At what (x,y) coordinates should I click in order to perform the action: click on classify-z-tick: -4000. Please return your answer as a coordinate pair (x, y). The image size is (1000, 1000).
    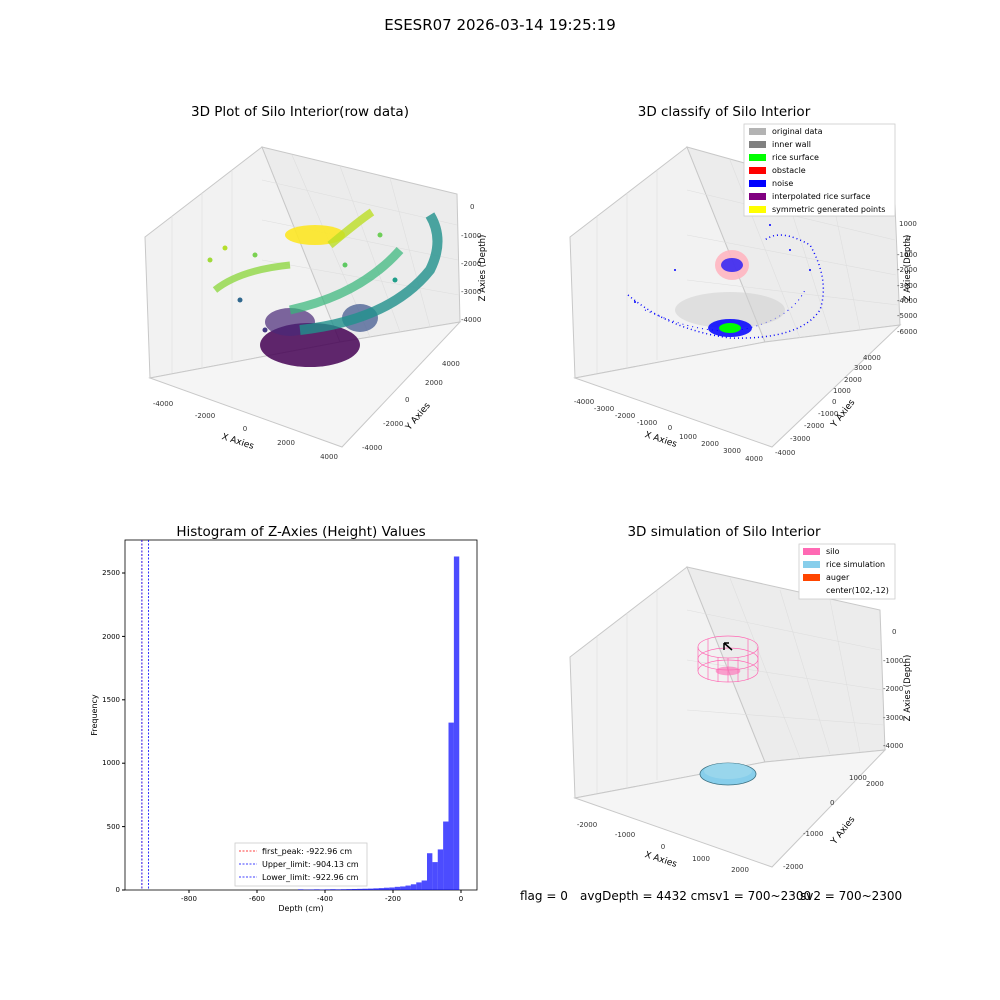
    Looking at the image, I should click on (907, 301).